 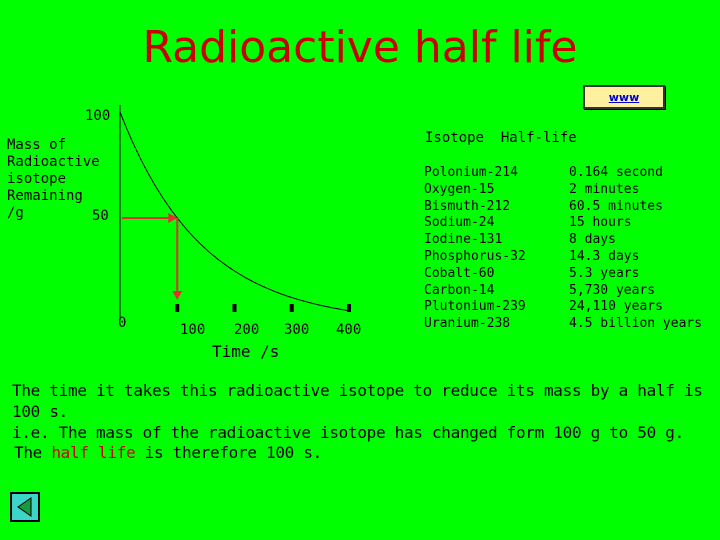 I want to click on back-button, so click(x=25, y=507).